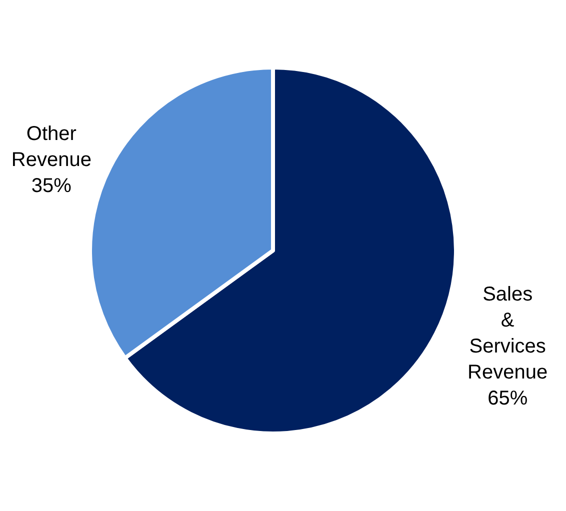 This screenshot has height=511, width=566. Describe the element at coordinates (508, 399) in the screenshot. I see `data-label: 65%` at that location.